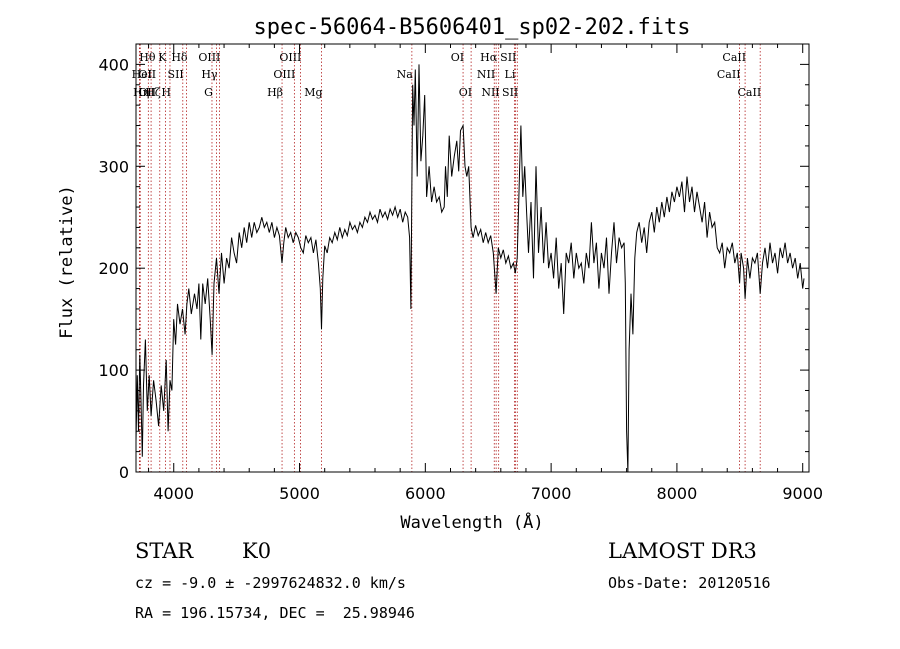  What do you see at coordinates (689, 583) in the screenshot?
I see `observation-date: Obs-Date: 20120516` at bounding box center [689, 583].